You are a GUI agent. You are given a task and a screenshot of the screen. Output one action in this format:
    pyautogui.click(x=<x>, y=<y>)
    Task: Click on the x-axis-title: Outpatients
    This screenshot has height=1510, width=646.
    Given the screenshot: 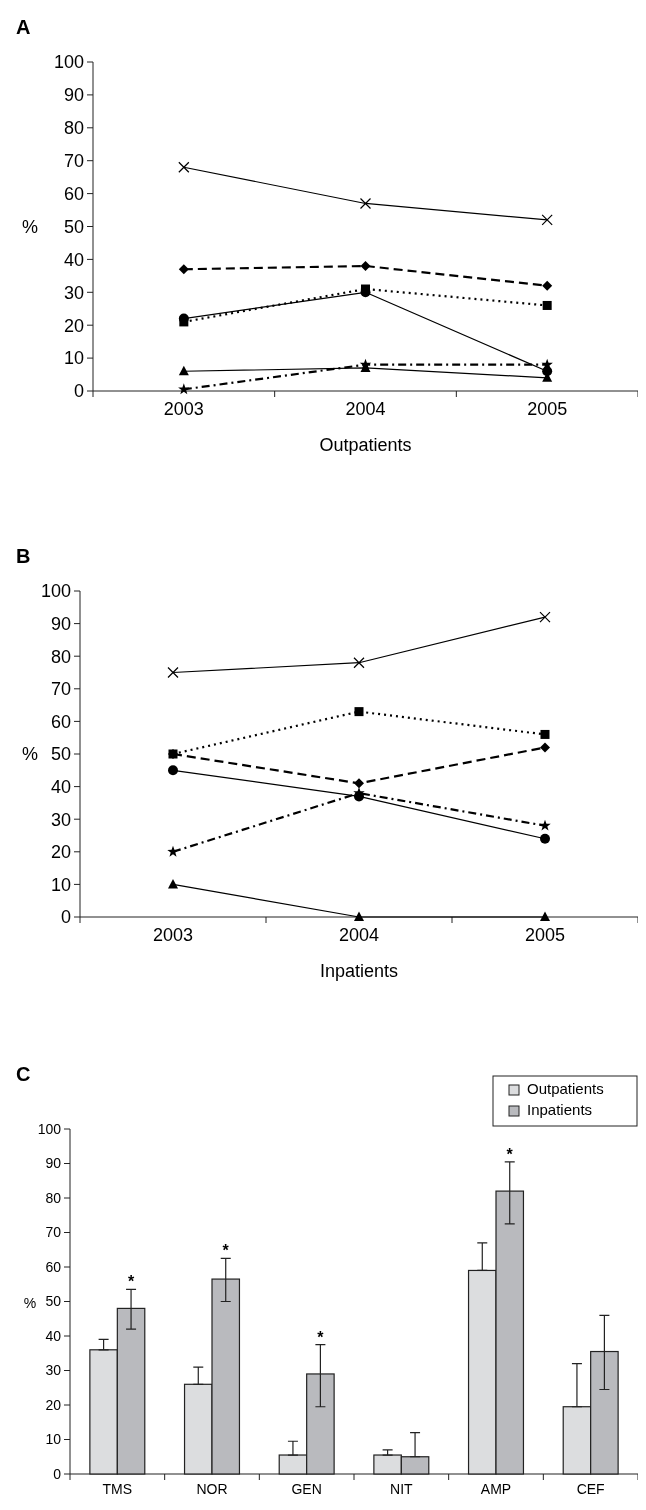 What is the action you would take?
    pyautogui.click(x=365, y=445)
    